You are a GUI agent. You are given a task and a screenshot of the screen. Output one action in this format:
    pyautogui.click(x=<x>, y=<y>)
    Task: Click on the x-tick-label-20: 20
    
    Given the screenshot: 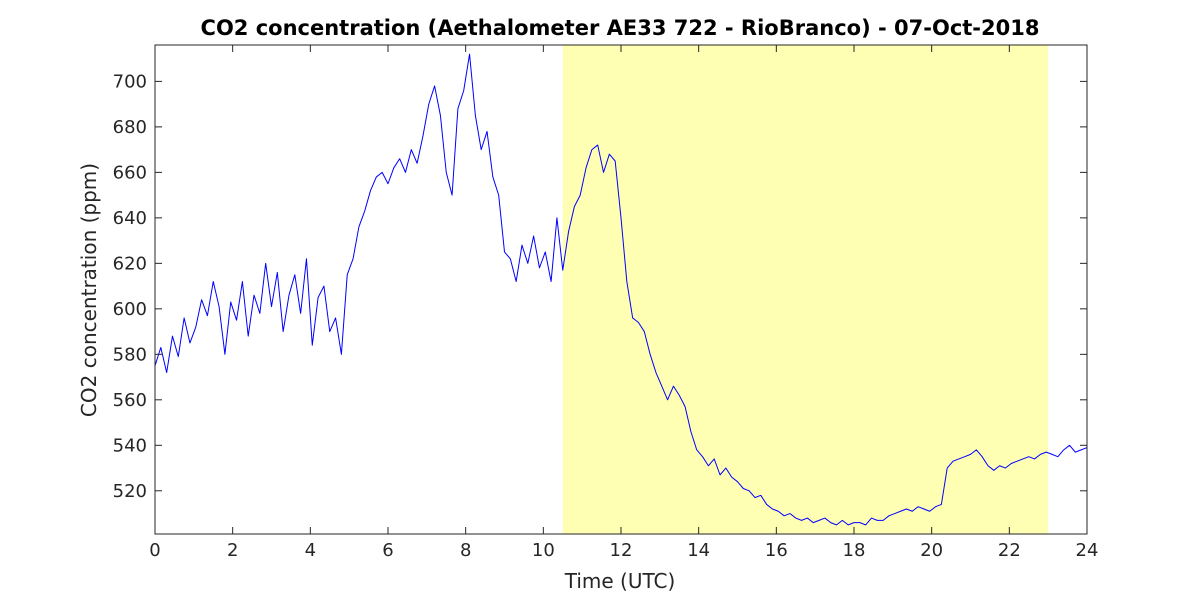 What is the action you would take?
    pyautogui.click(x=931, y=550)
    